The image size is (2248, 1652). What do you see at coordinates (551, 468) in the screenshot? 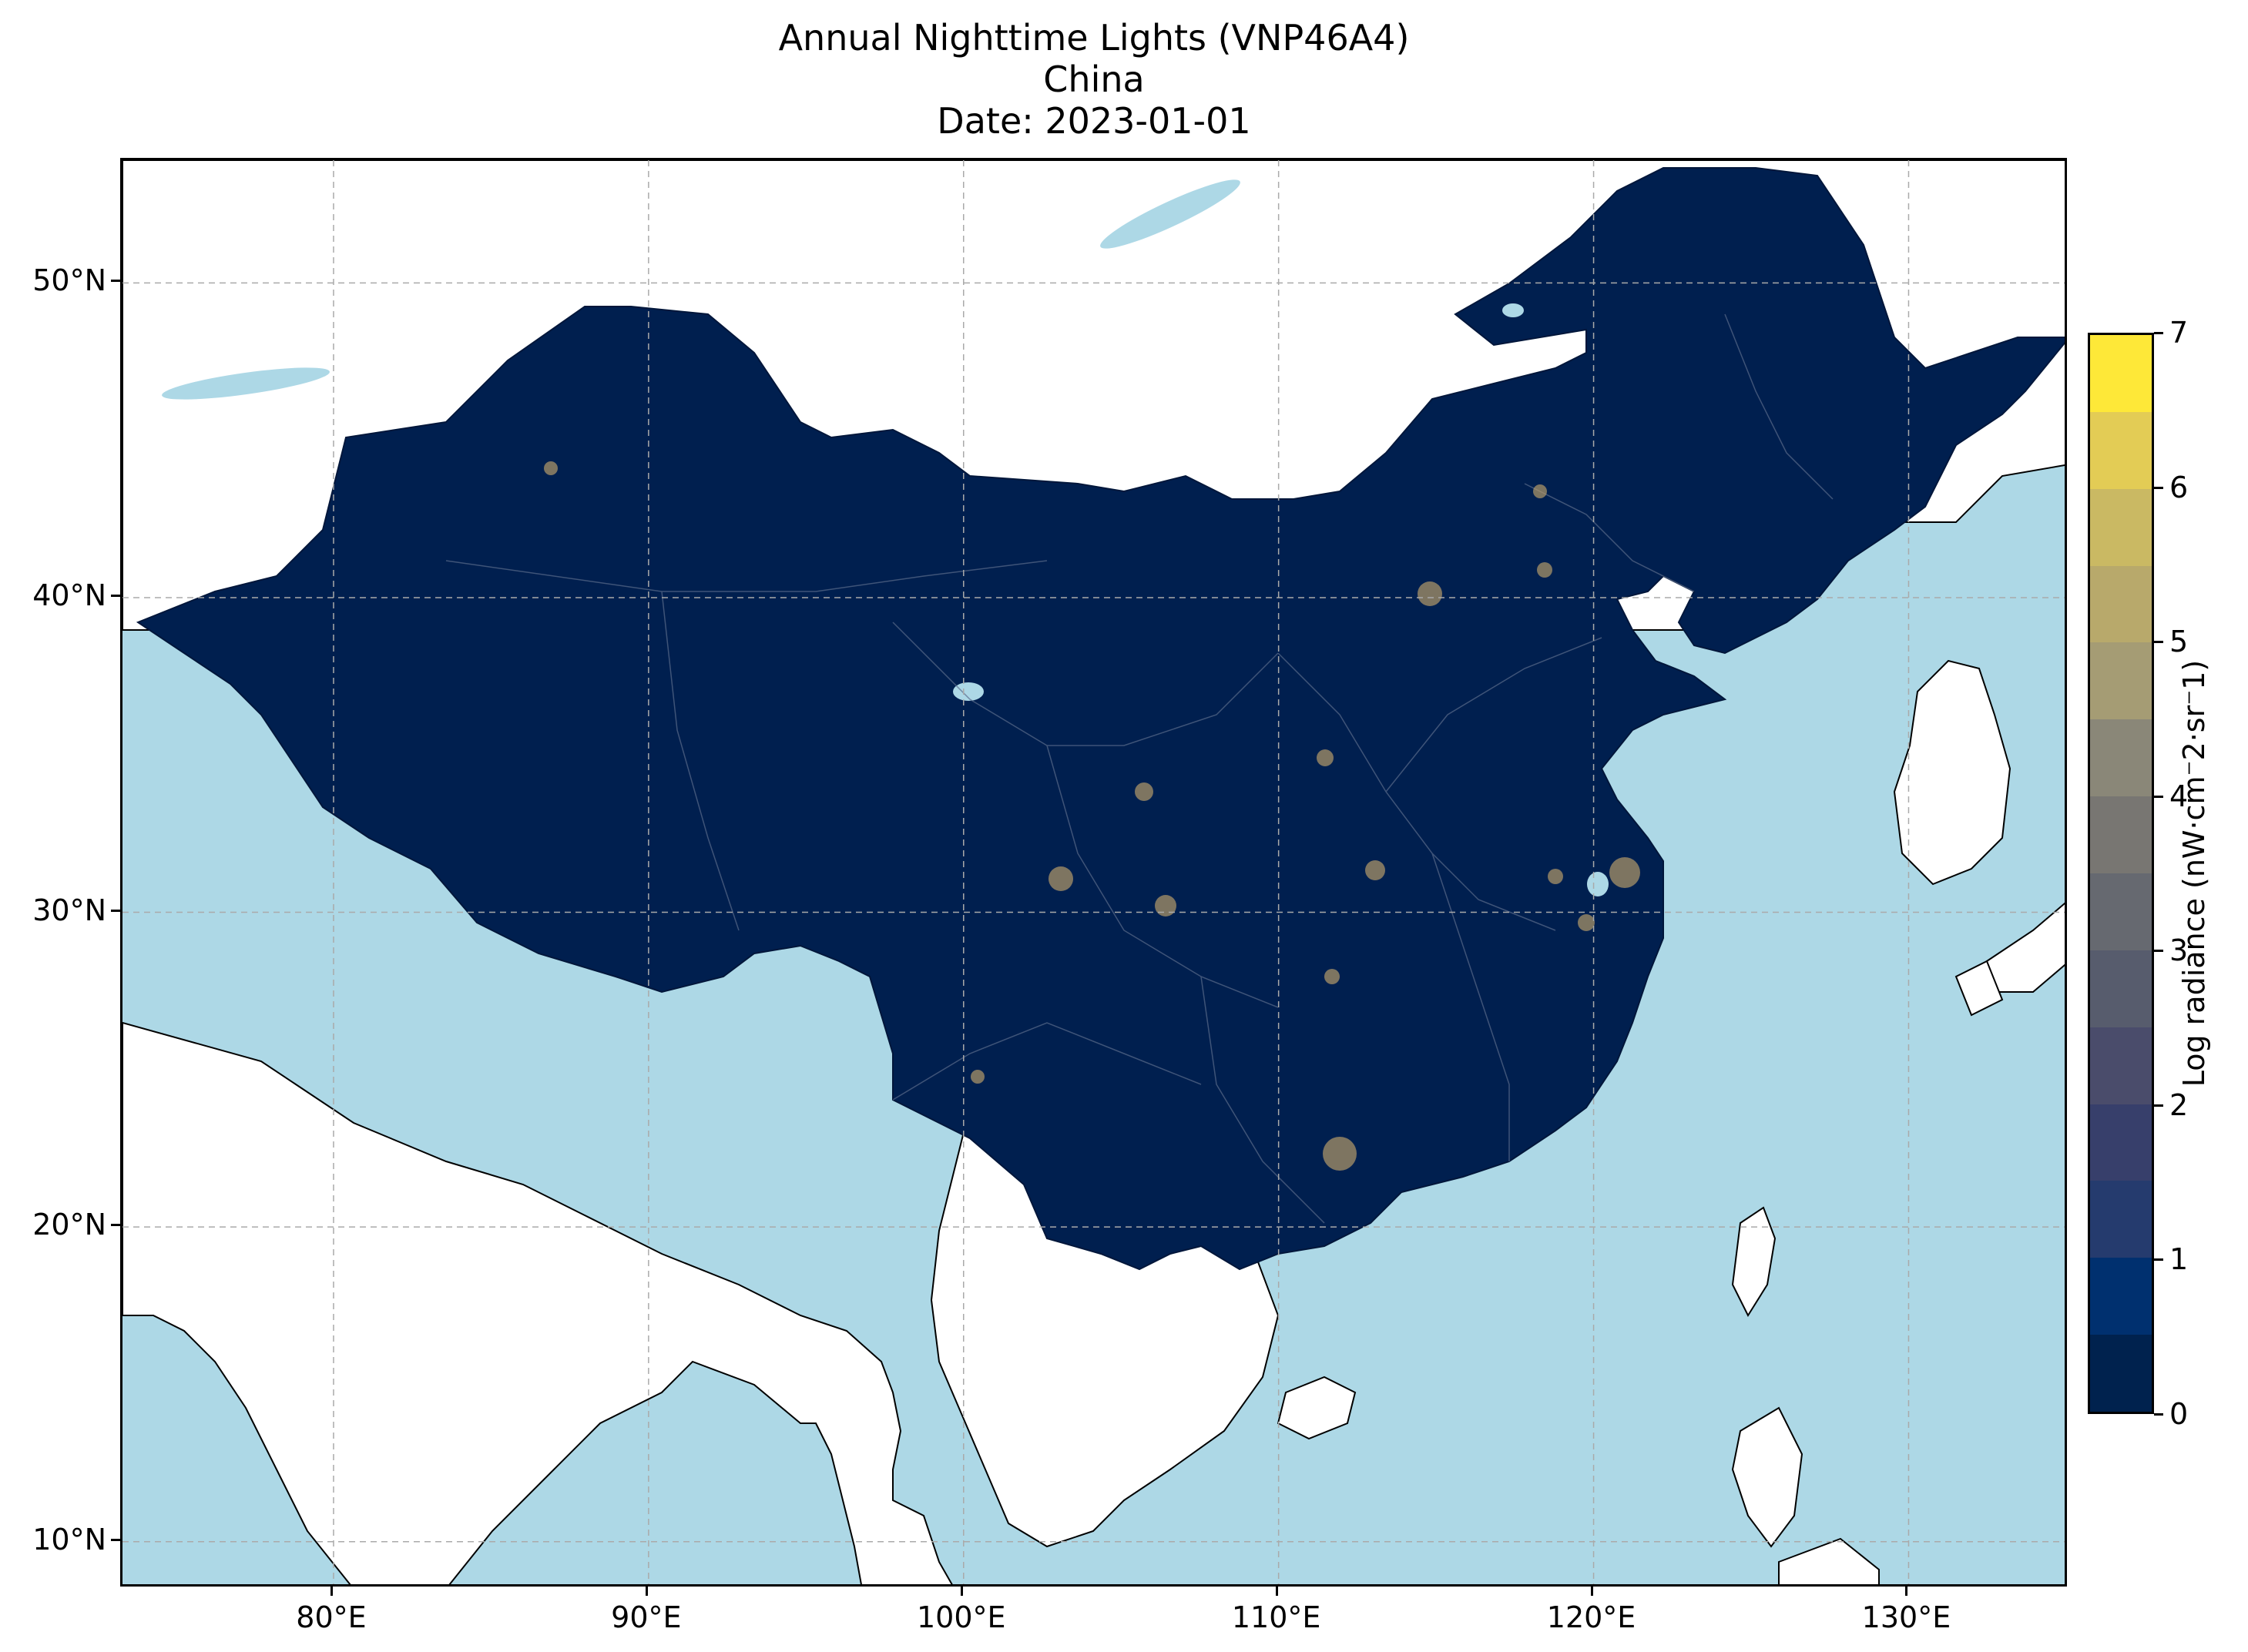
I see `light-urumqi` at bounding box center [551, 468].